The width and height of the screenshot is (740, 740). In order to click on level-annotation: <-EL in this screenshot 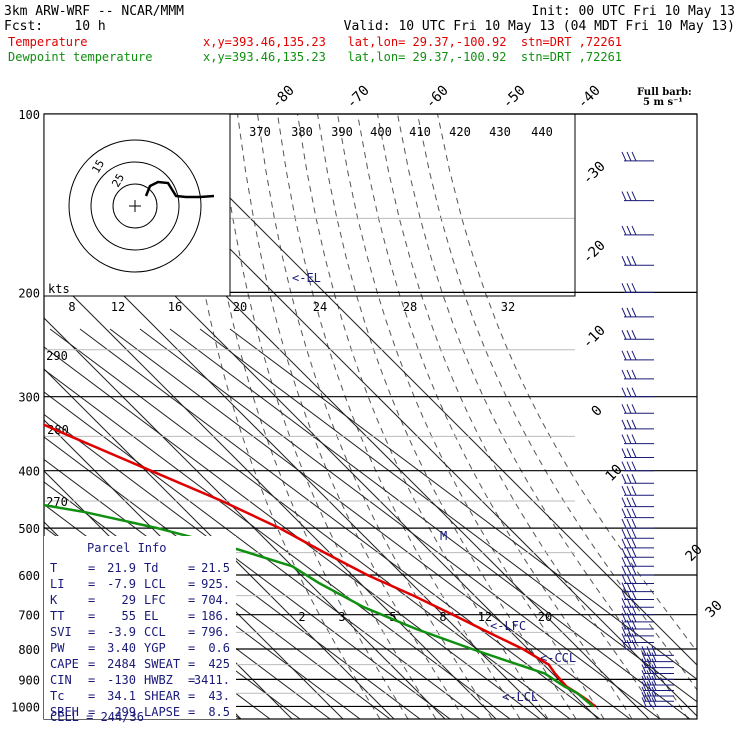, I will do `click(306, 278)`.